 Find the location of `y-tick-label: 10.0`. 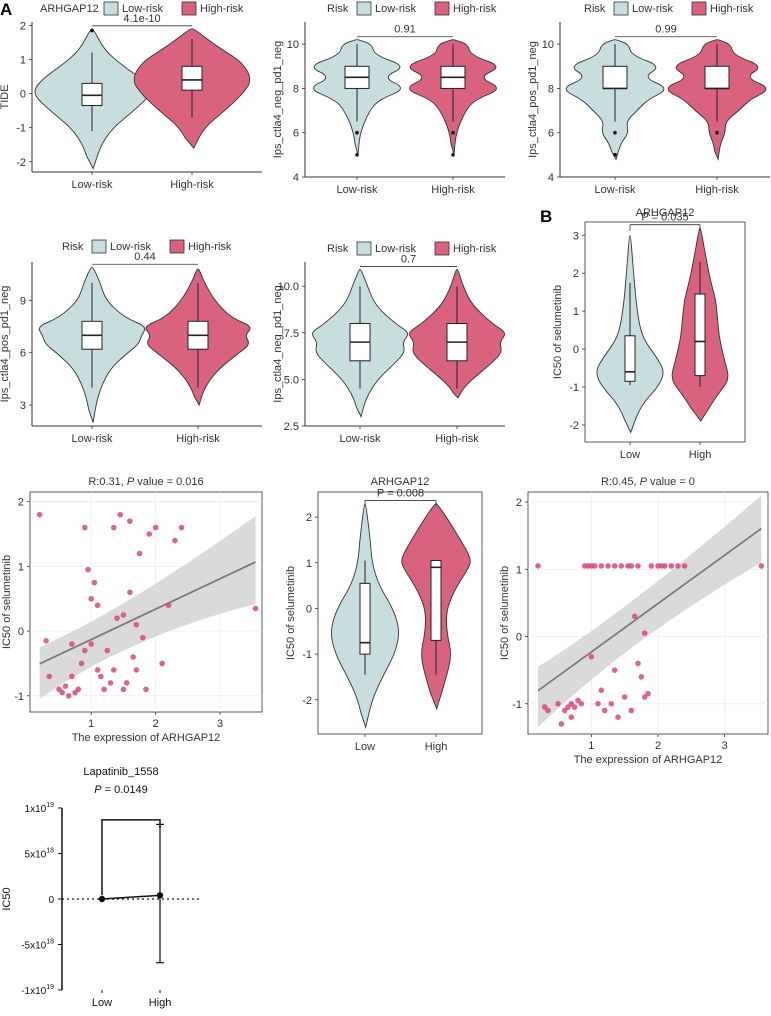

y-tick-label: 10.0 is located at coordinates (288, 287).